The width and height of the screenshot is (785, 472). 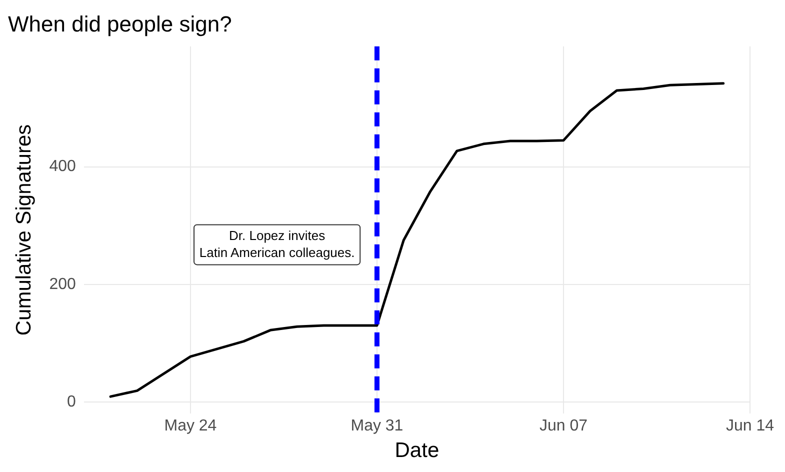 What do you see at coordinates (563, 426) in the screenshot?
I see `x-tick-label: Jun 07` at bounding box center [563, 426].